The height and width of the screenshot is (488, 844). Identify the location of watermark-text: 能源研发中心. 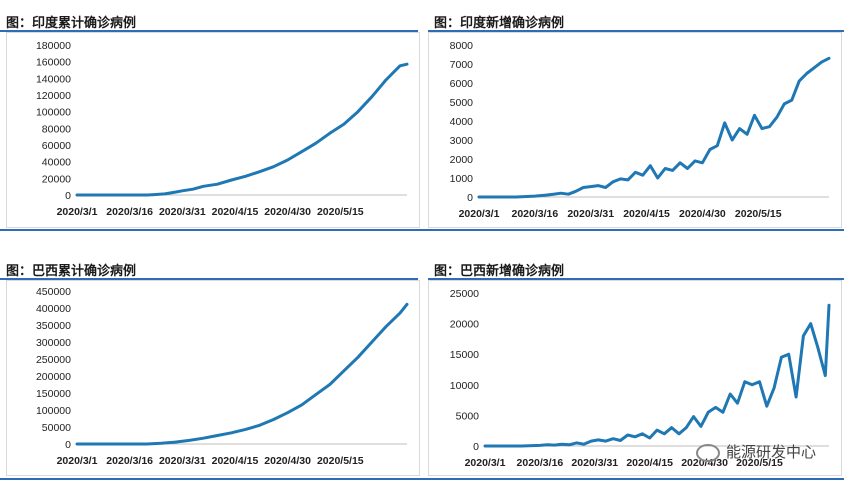
(770, 452).